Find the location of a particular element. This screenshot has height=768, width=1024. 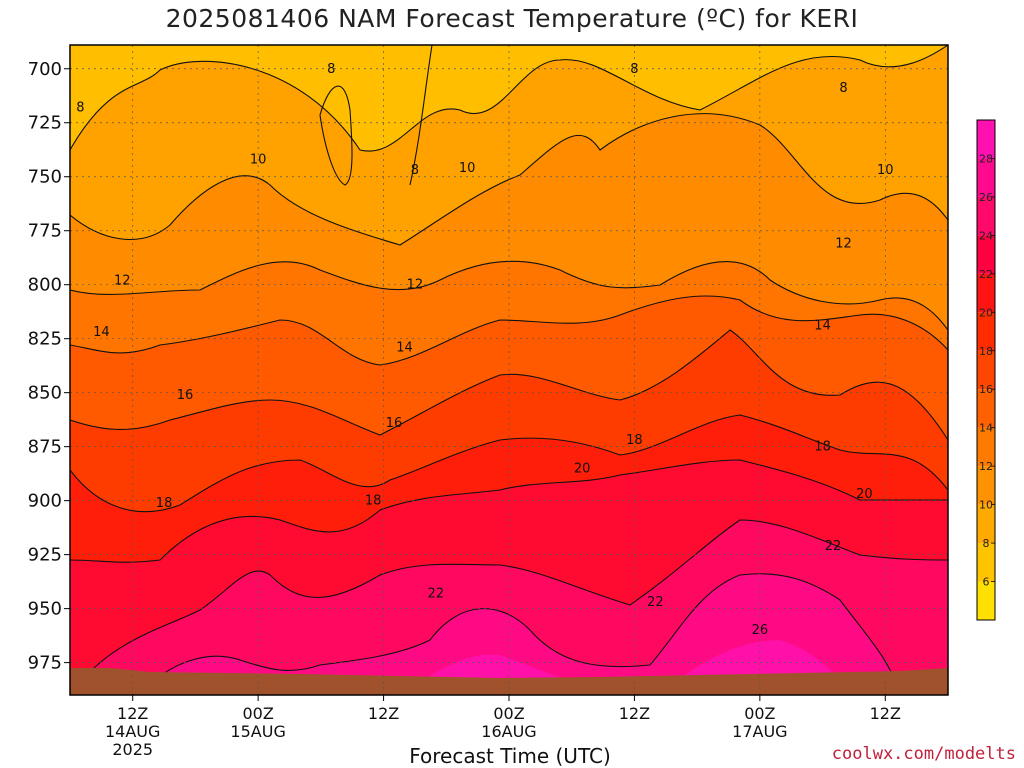

x-tick-date: 14AUG is located at coordinates (132, 731).